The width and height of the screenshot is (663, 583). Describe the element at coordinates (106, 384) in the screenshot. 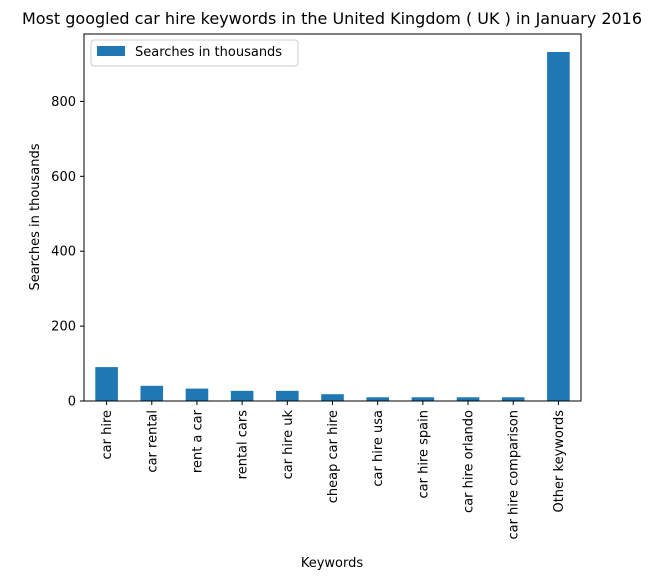

I see `bar-car-hire` at that location.